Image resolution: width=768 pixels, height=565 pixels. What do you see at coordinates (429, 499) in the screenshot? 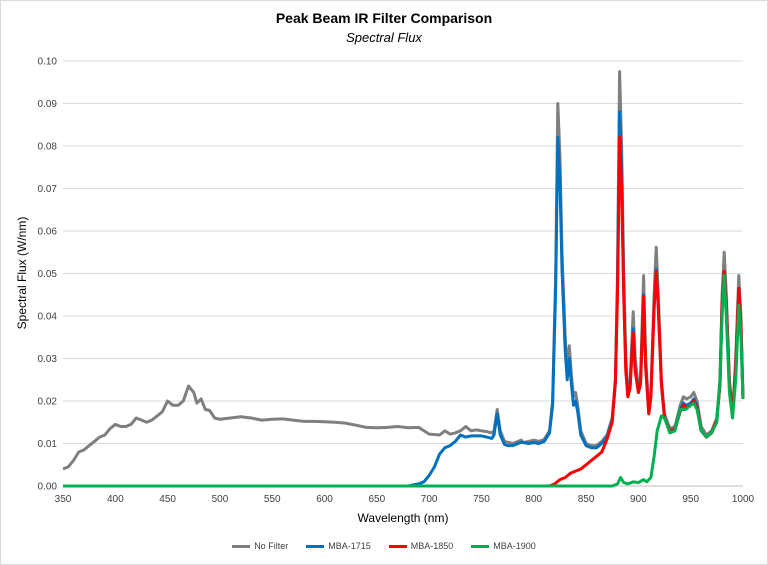
I see `x-tick-label: 700` at bounding box center [429, 499].